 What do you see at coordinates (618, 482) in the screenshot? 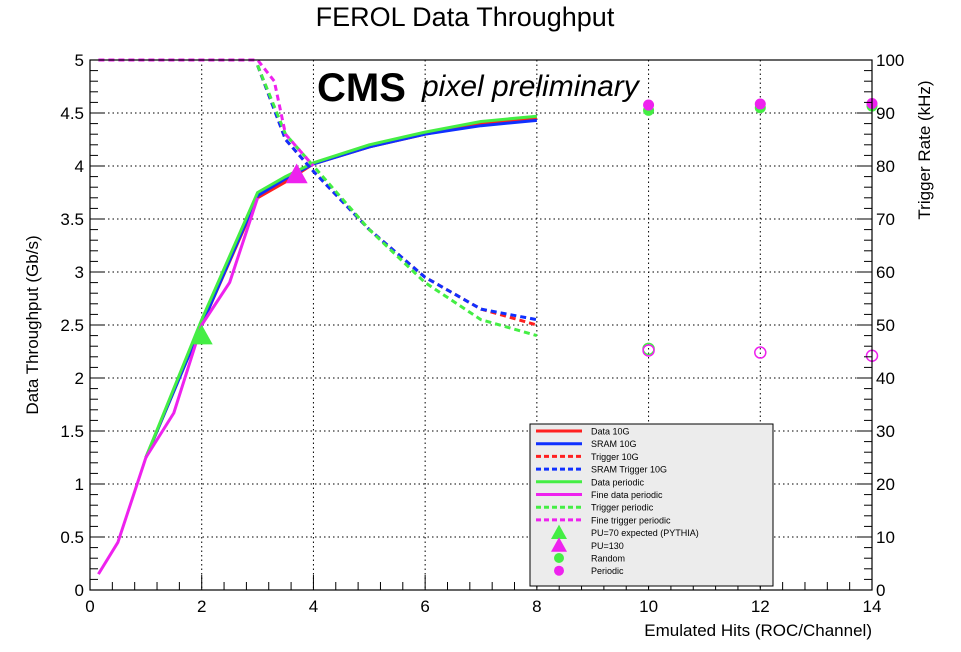
I see `legend-label: Data periodic` at bounding box center [618, 482].